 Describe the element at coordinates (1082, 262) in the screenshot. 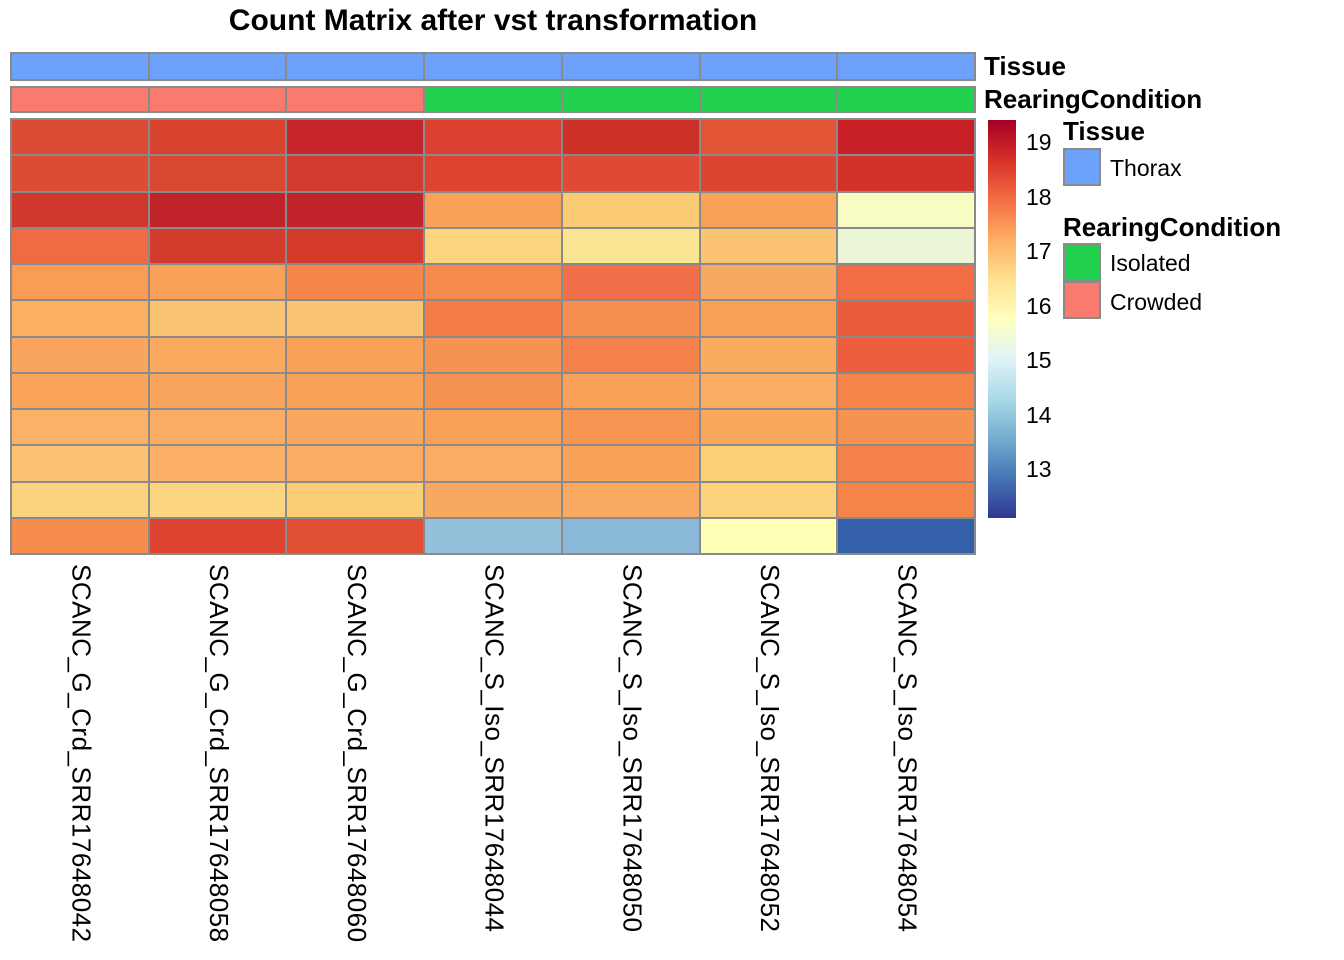

I see `legend-swatch-isolated` at that location.